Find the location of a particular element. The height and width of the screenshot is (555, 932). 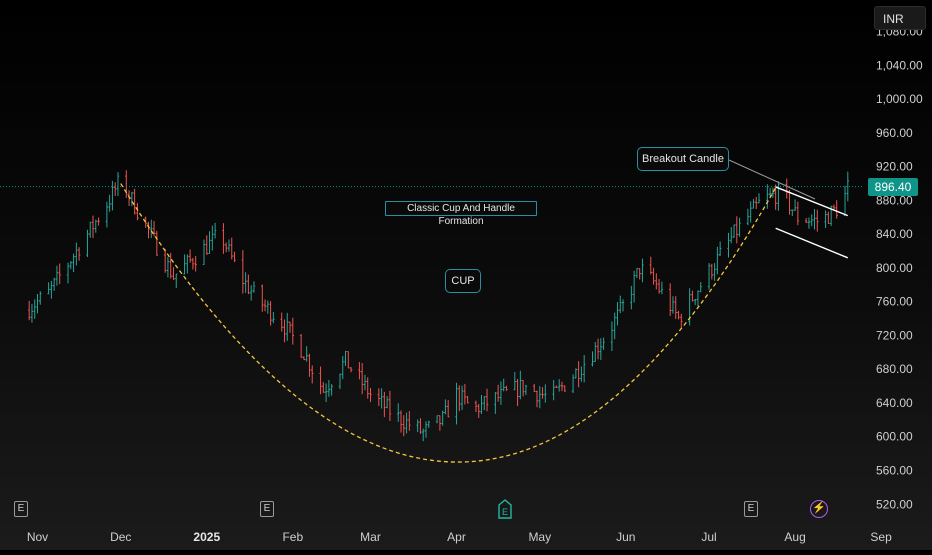

x-tick-label: Mar is located at coordinates (370, 537).